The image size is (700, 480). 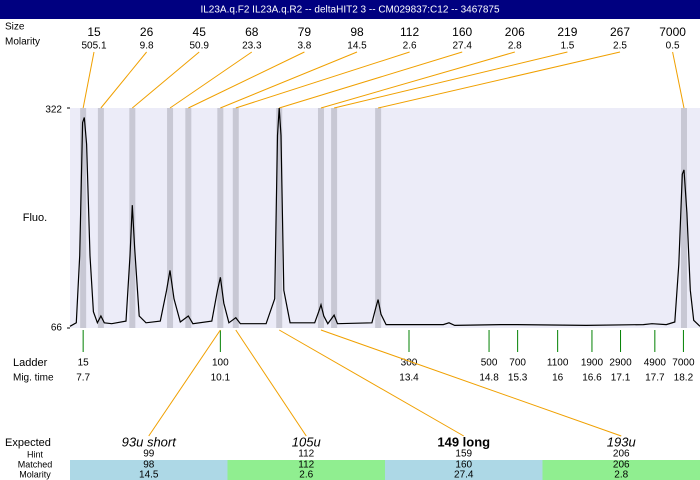 What do you see at coordinates (592, 378) in the screenshot?
I see `ladder-time: 16.6` at bounding box center [592, 378].